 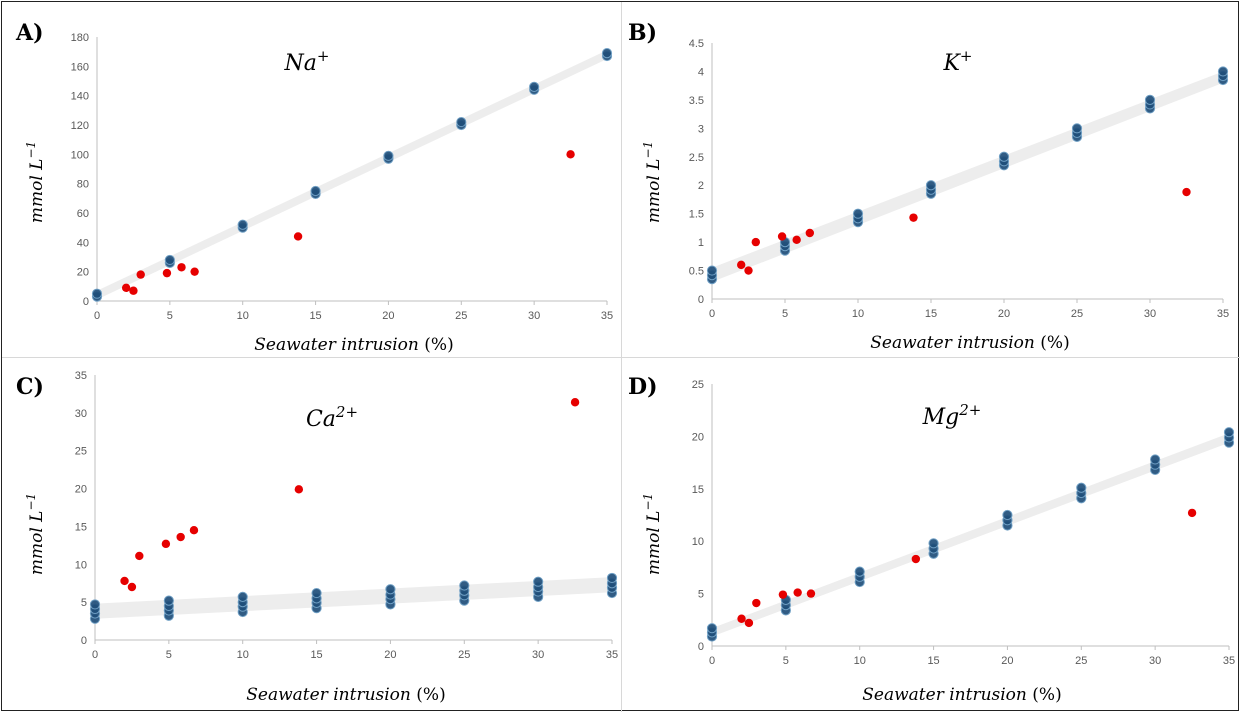 What do you see at coordinates (81, 414) in the screenshot?
I see `y-tick-label: 30` at bounding box center [81, 414].